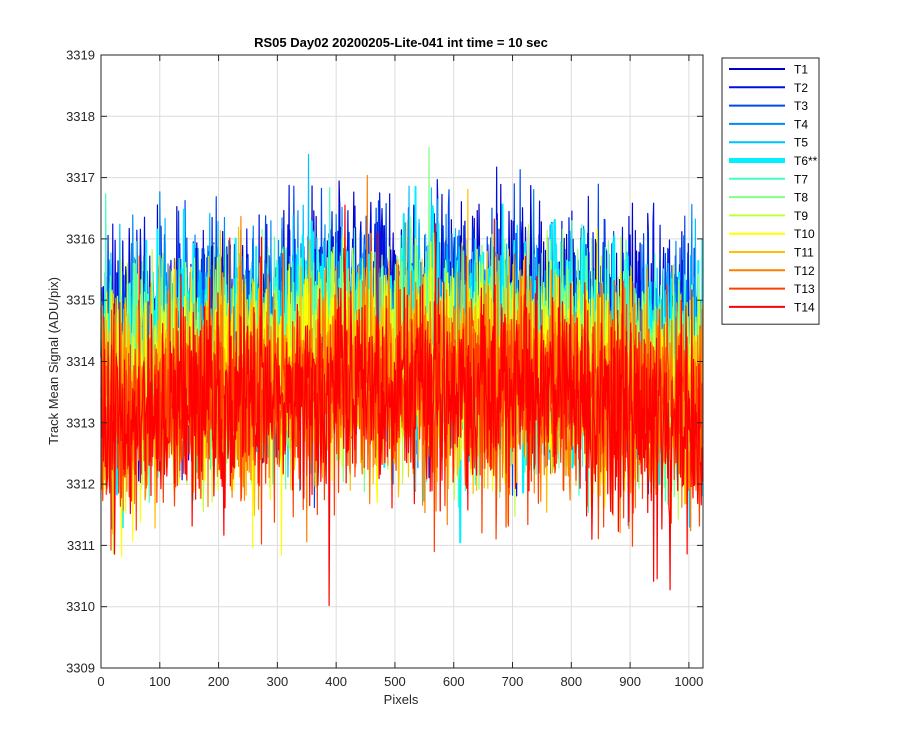 Image resolution: width=900 pixels, height=750 pixels. What do you see at coordinates (80, 606) in the screenshot?
I see `y-tick-label: 3310` at bounding box center [80, 606].